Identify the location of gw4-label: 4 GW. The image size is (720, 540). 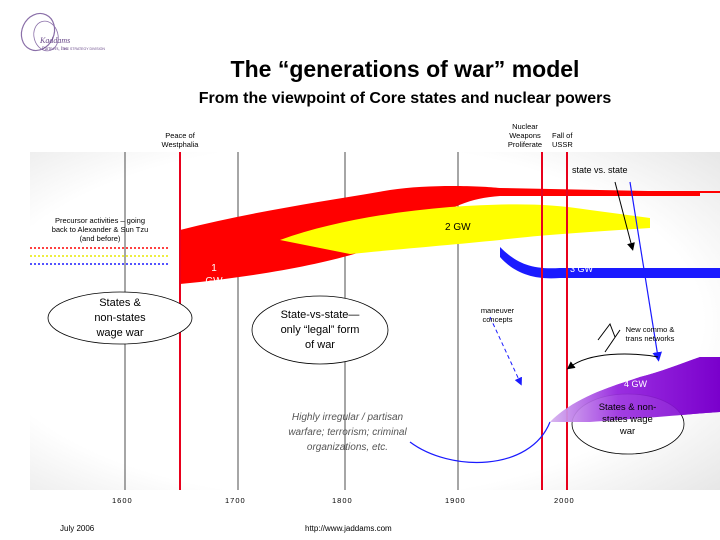
(636, 384).